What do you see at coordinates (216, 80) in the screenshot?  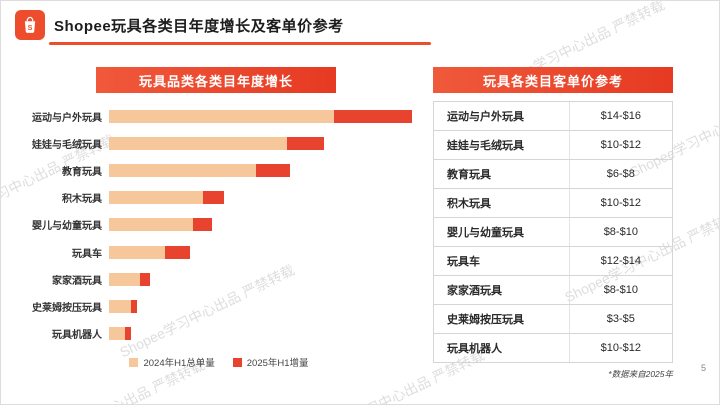 I see `chart-panel-title: 玩具品类各类目年度增长` at bounding box center [216, 80].